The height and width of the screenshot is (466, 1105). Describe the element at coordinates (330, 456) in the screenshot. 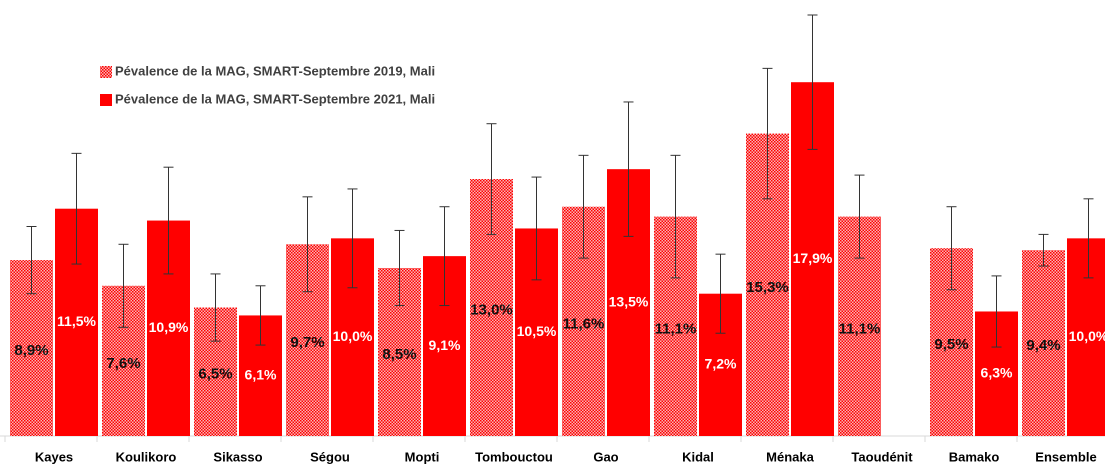

I see `x-tick-label: Ségou` at that location.